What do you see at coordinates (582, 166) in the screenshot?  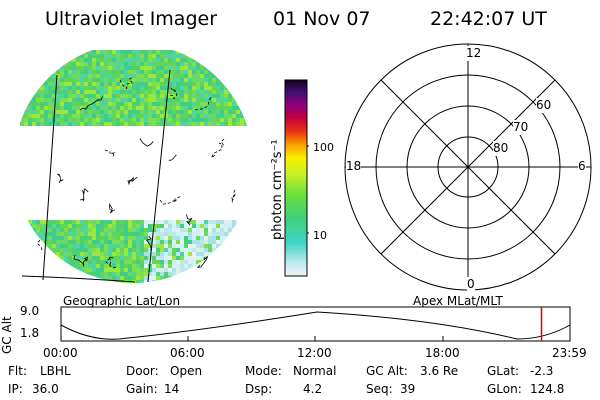 I see `mlt-label-6: 6` at bounding box center [582, 166].